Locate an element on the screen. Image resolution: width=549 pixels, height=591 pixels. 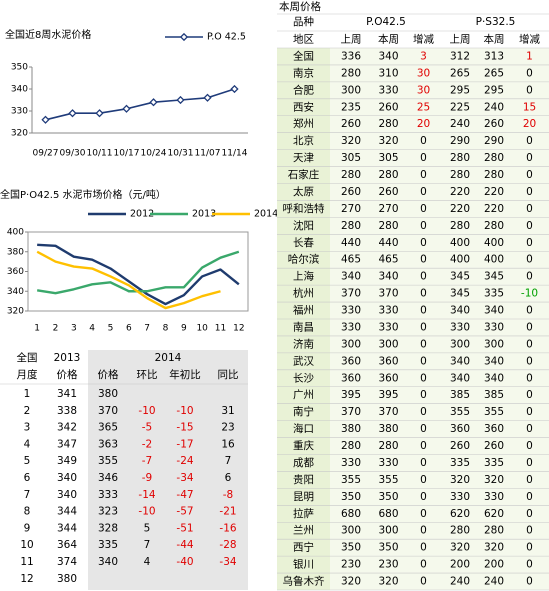
table-cell: 440 is located at coordinates (351, 243).